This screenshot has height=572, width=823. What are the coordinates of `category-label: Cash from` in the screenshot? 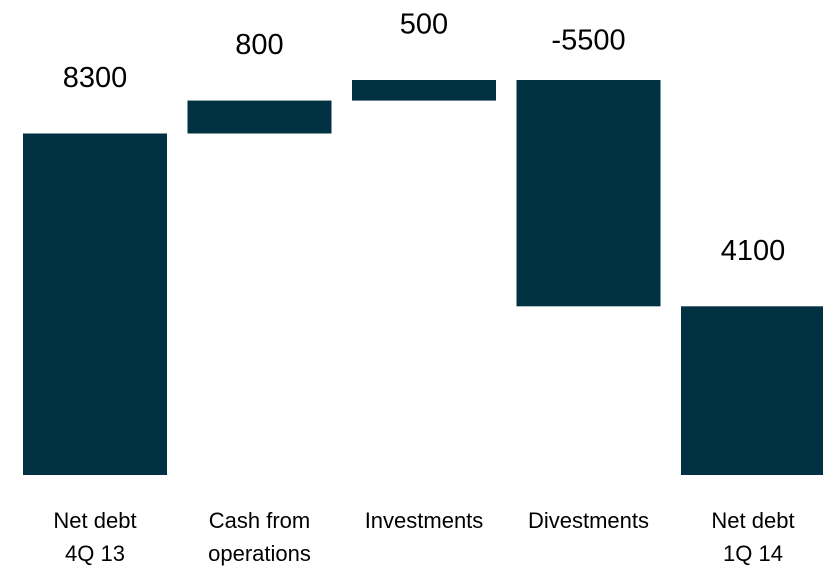 It's located at (259, 520).